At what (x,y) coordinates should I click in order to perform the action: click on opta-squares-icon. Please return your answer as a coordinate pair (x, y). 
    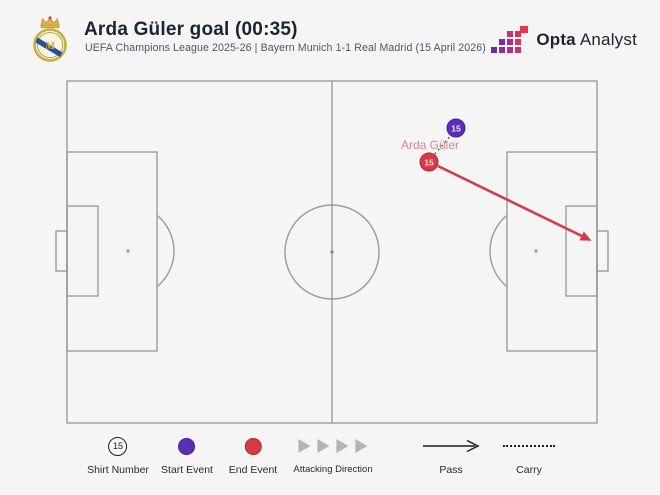
    Looking at the image, I should click on (510, 39).